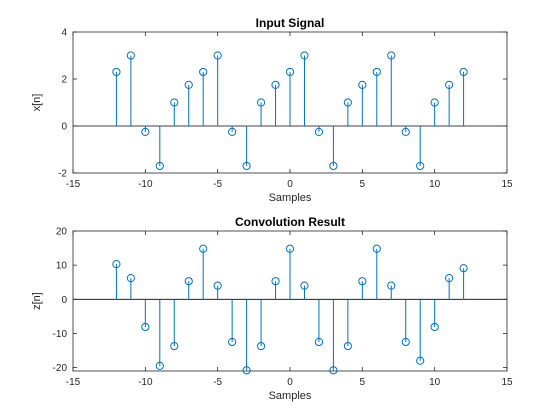  I want to click on convolution-result-xtick-label: 10, so click(435, 382).